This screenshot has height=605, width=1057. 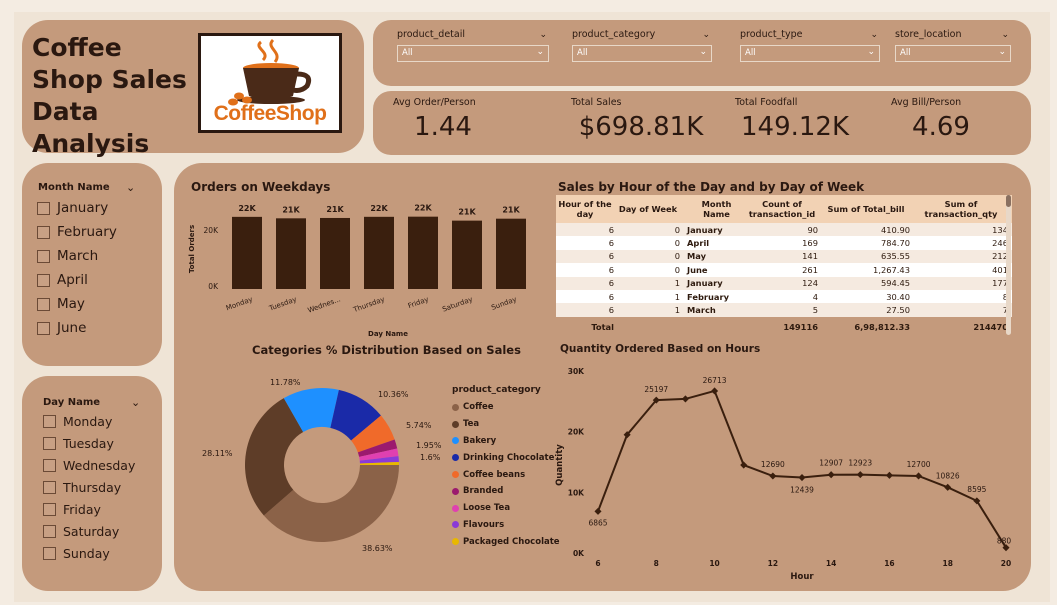 I want to click on table-row: 6 1 January 124 594.45 177, so click(x=784, y=283).